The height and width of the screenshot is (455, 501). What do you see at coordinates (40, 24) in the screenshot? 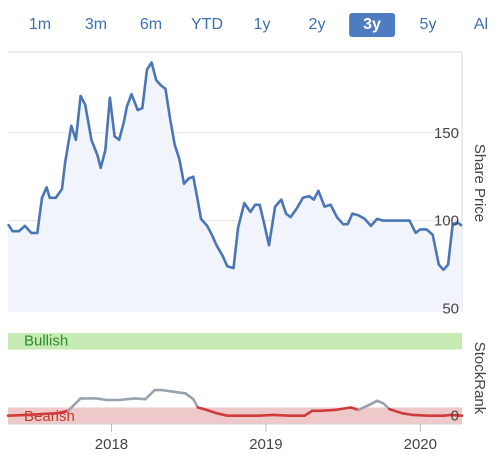
I see `tab-1m: 1m` at bounding box center [40, 24].